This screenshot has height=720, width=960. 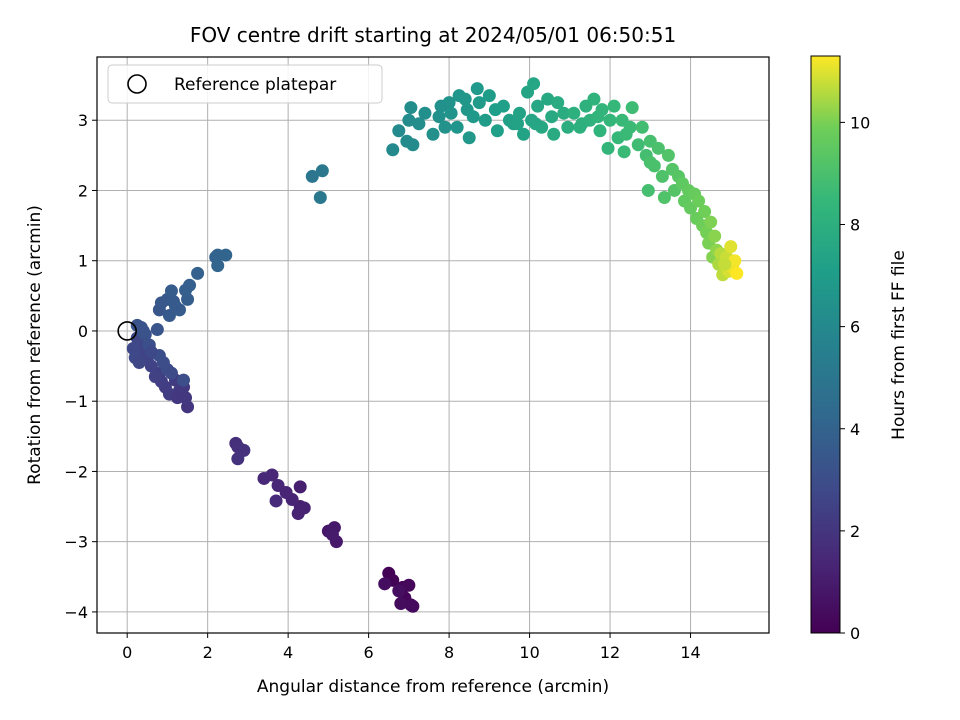 What do you see at coordinates (855, 378) in the screenshot?
I see `colorbar-ticks: 0 2 4 6 8 10` at bounding box center [855, 378].